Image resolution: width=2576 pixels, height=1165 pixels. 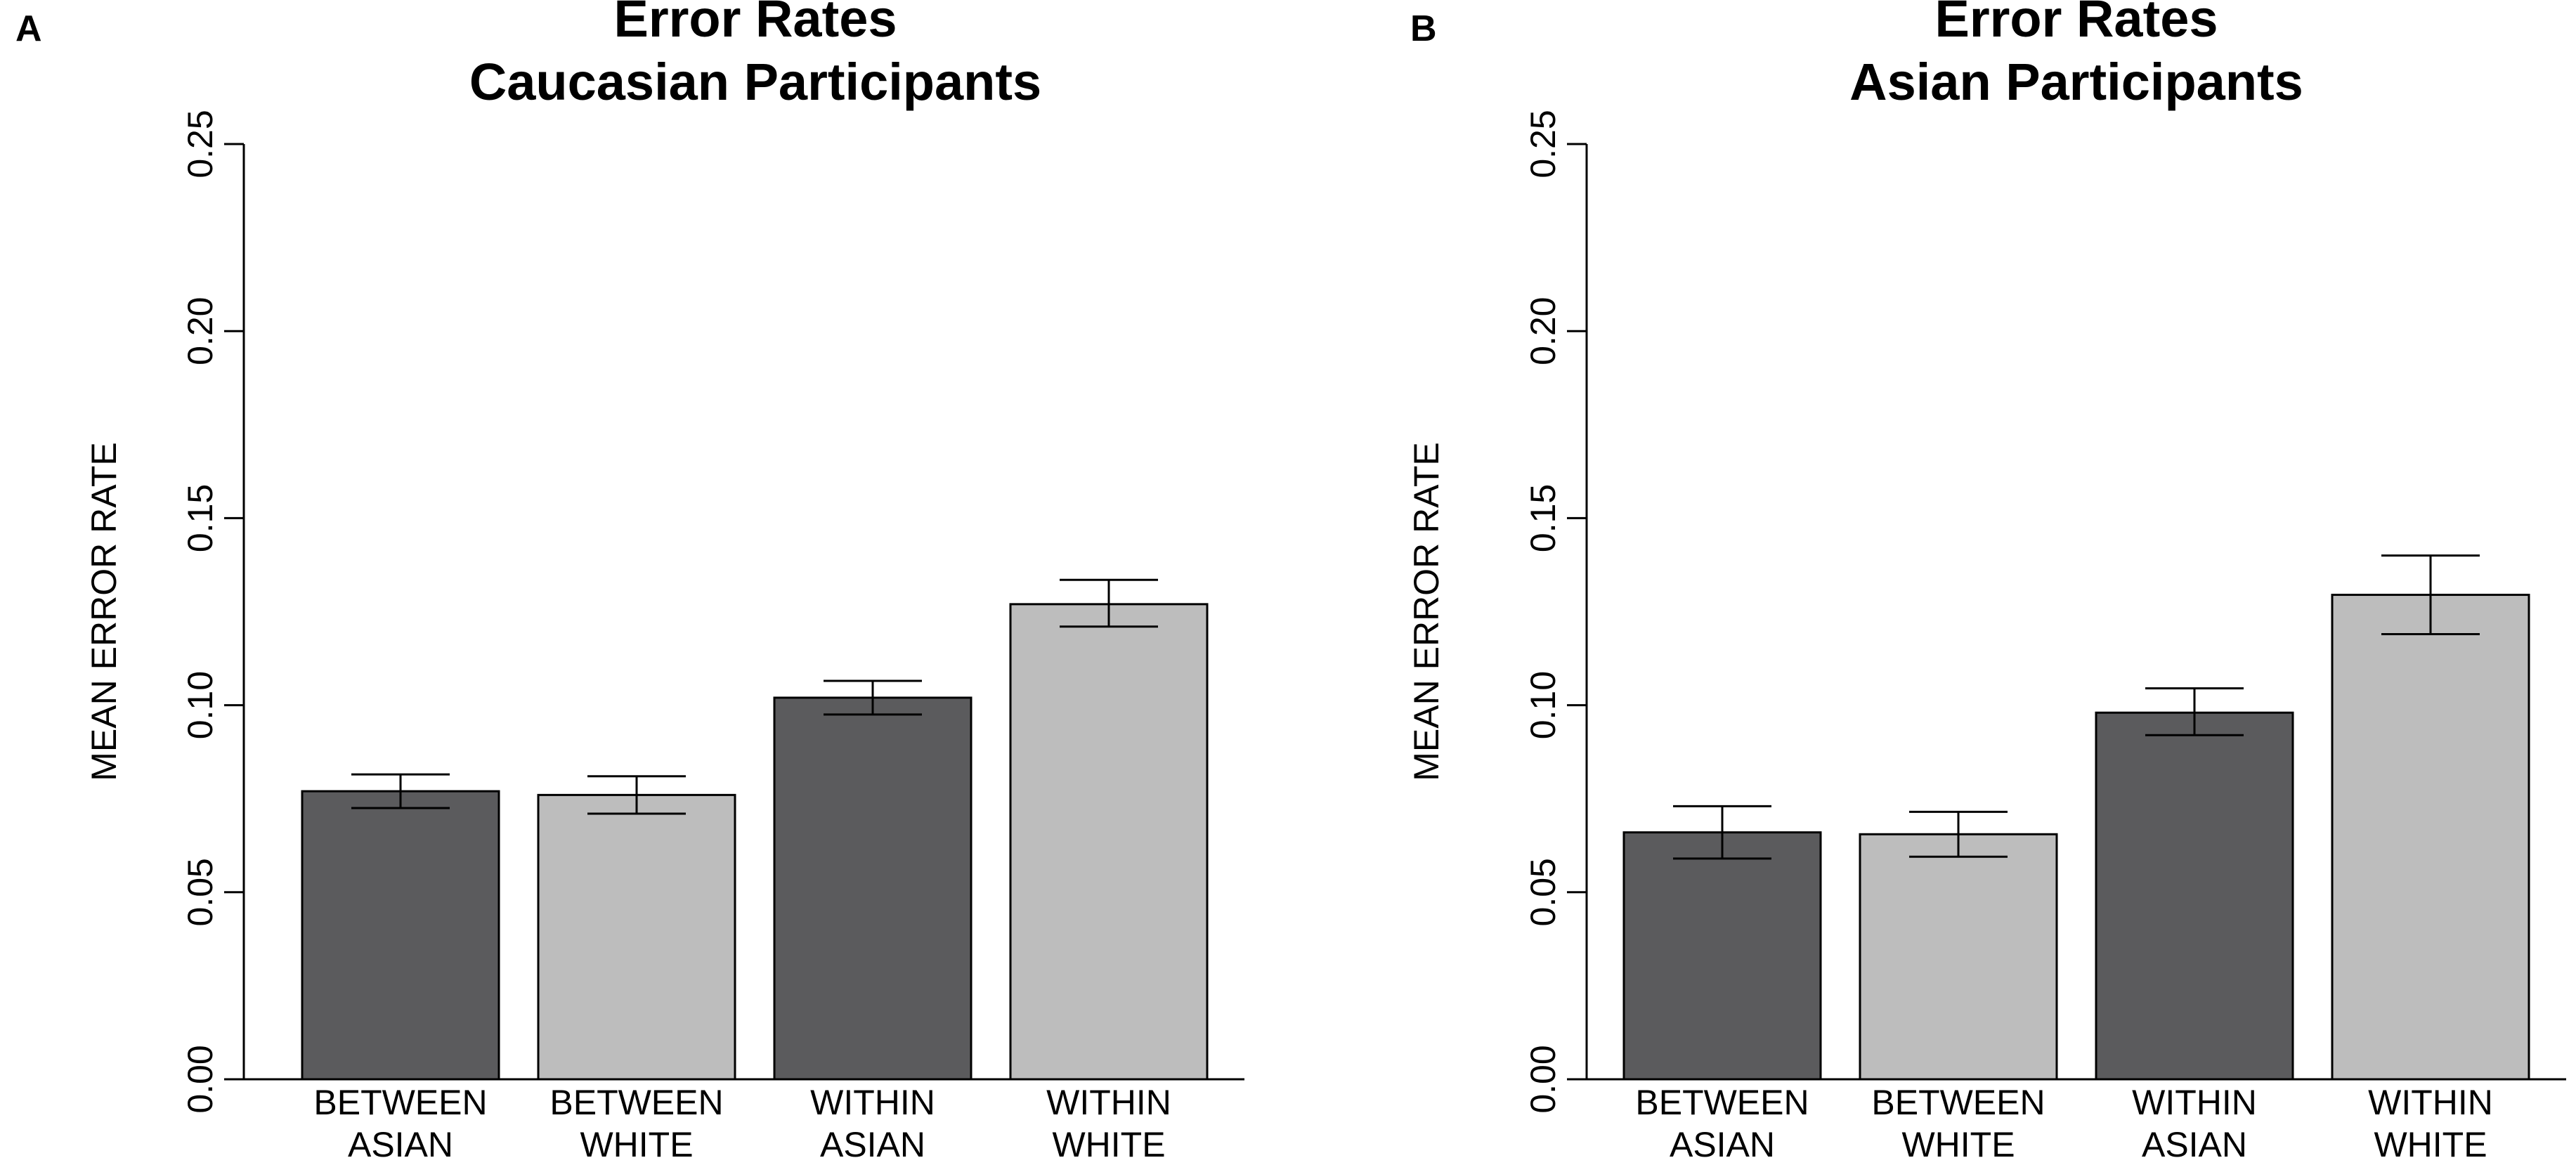 I want to click on panel-b-category-1-line2: ASIAN, so click(x=1722, y=1144).